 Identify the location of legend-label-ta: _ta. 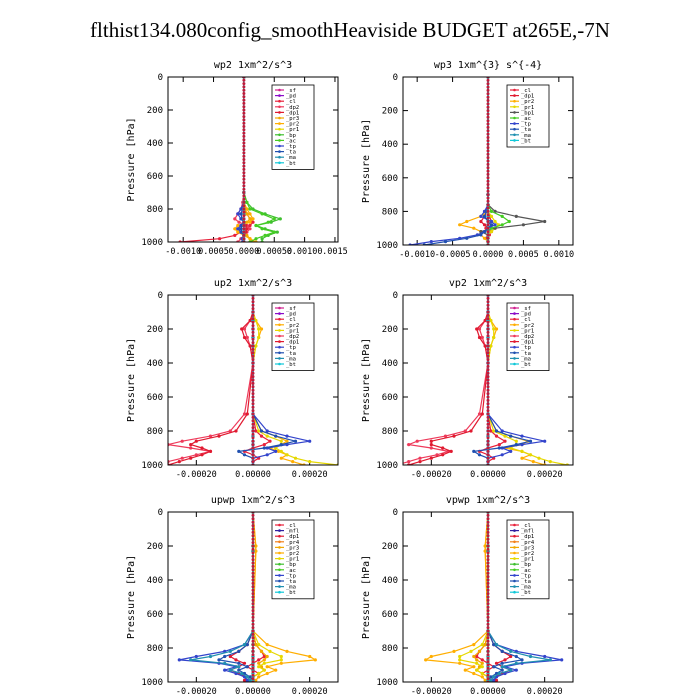
(526, 582).